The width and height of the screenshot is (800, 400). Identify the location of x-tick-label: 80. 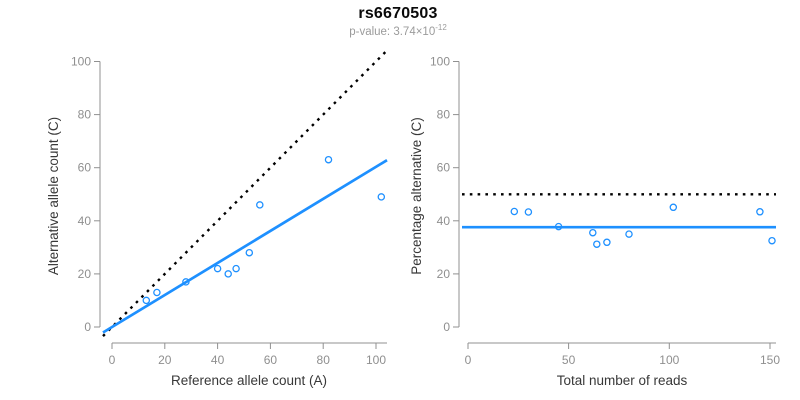
(324, 360).